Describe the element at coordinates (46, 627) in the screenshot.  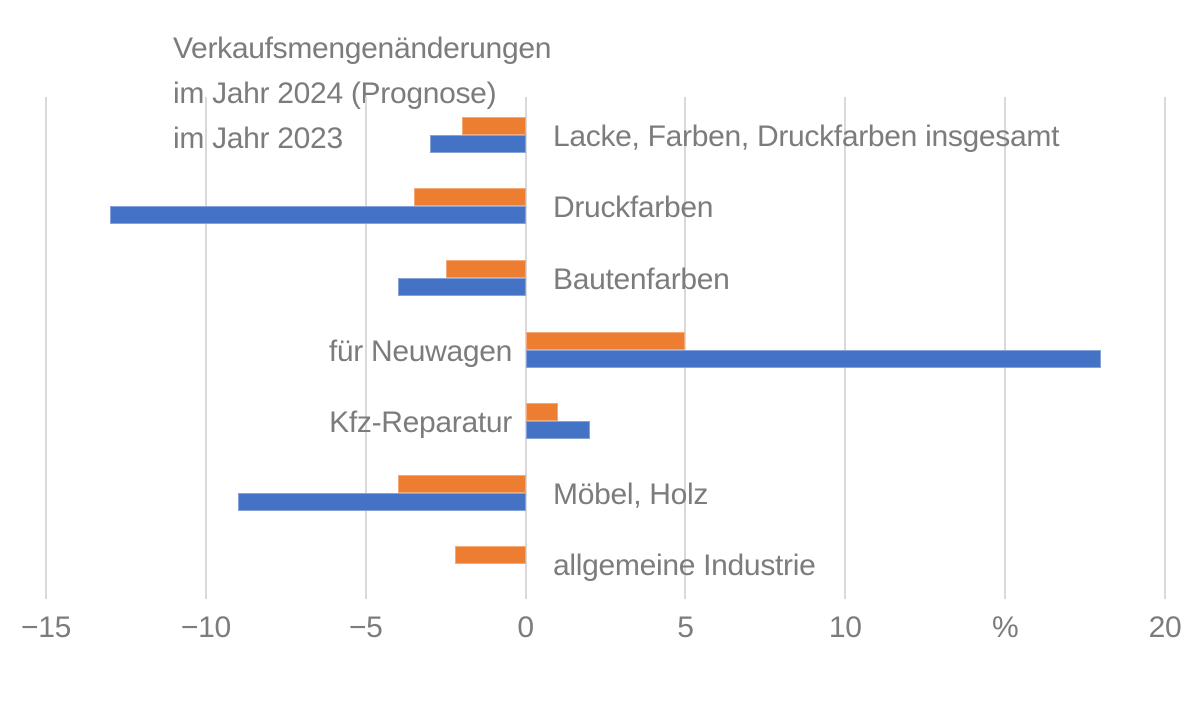
I see `x-tick-label--15: −15` at that location.